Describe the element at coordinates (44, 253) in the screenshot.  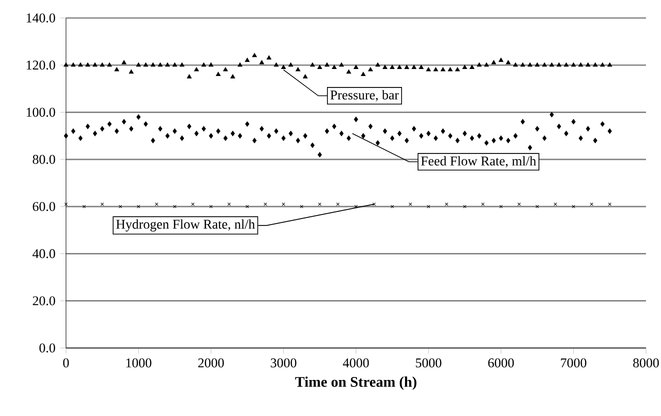
I see `y-tick-label: 40.0` at that location.